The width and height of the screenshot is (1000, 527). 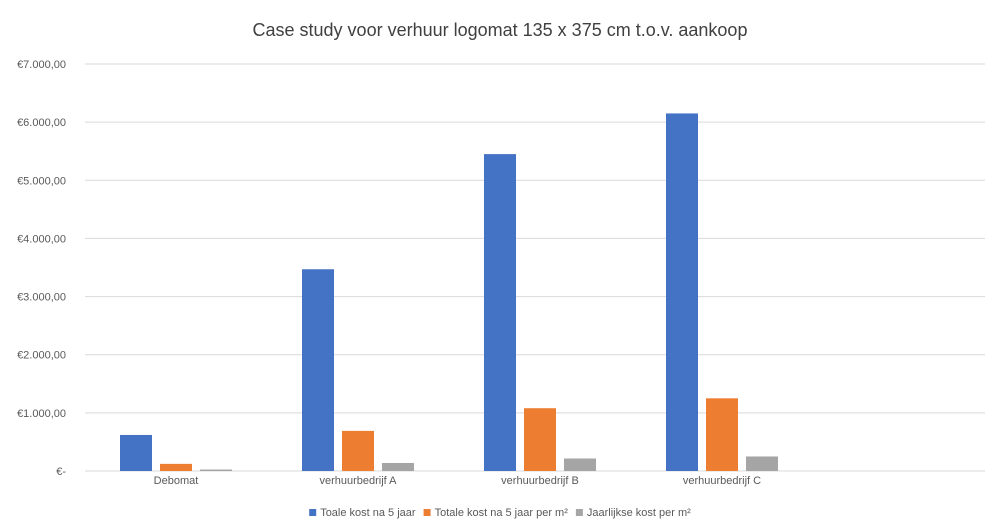 What do you see at coordinates (41, 356) in the screenshot?
I see `y-tick-label: €2.000,00` at bounding box center [41, 356].